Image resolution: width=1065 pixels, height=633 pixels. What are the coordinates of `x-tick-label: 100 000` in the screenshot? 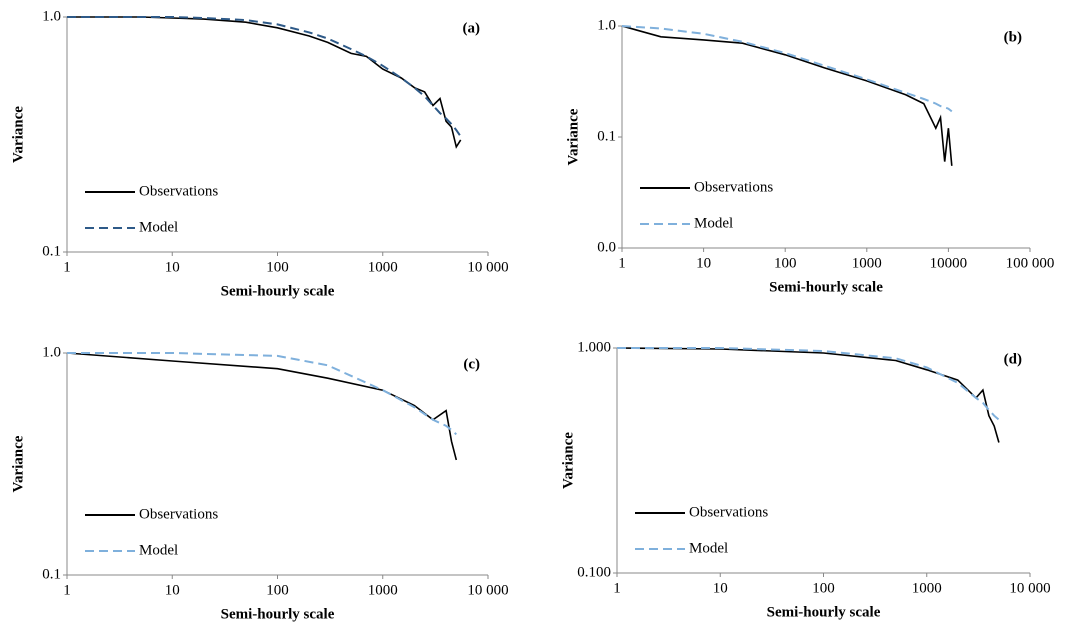 It's located at (1030, 263).